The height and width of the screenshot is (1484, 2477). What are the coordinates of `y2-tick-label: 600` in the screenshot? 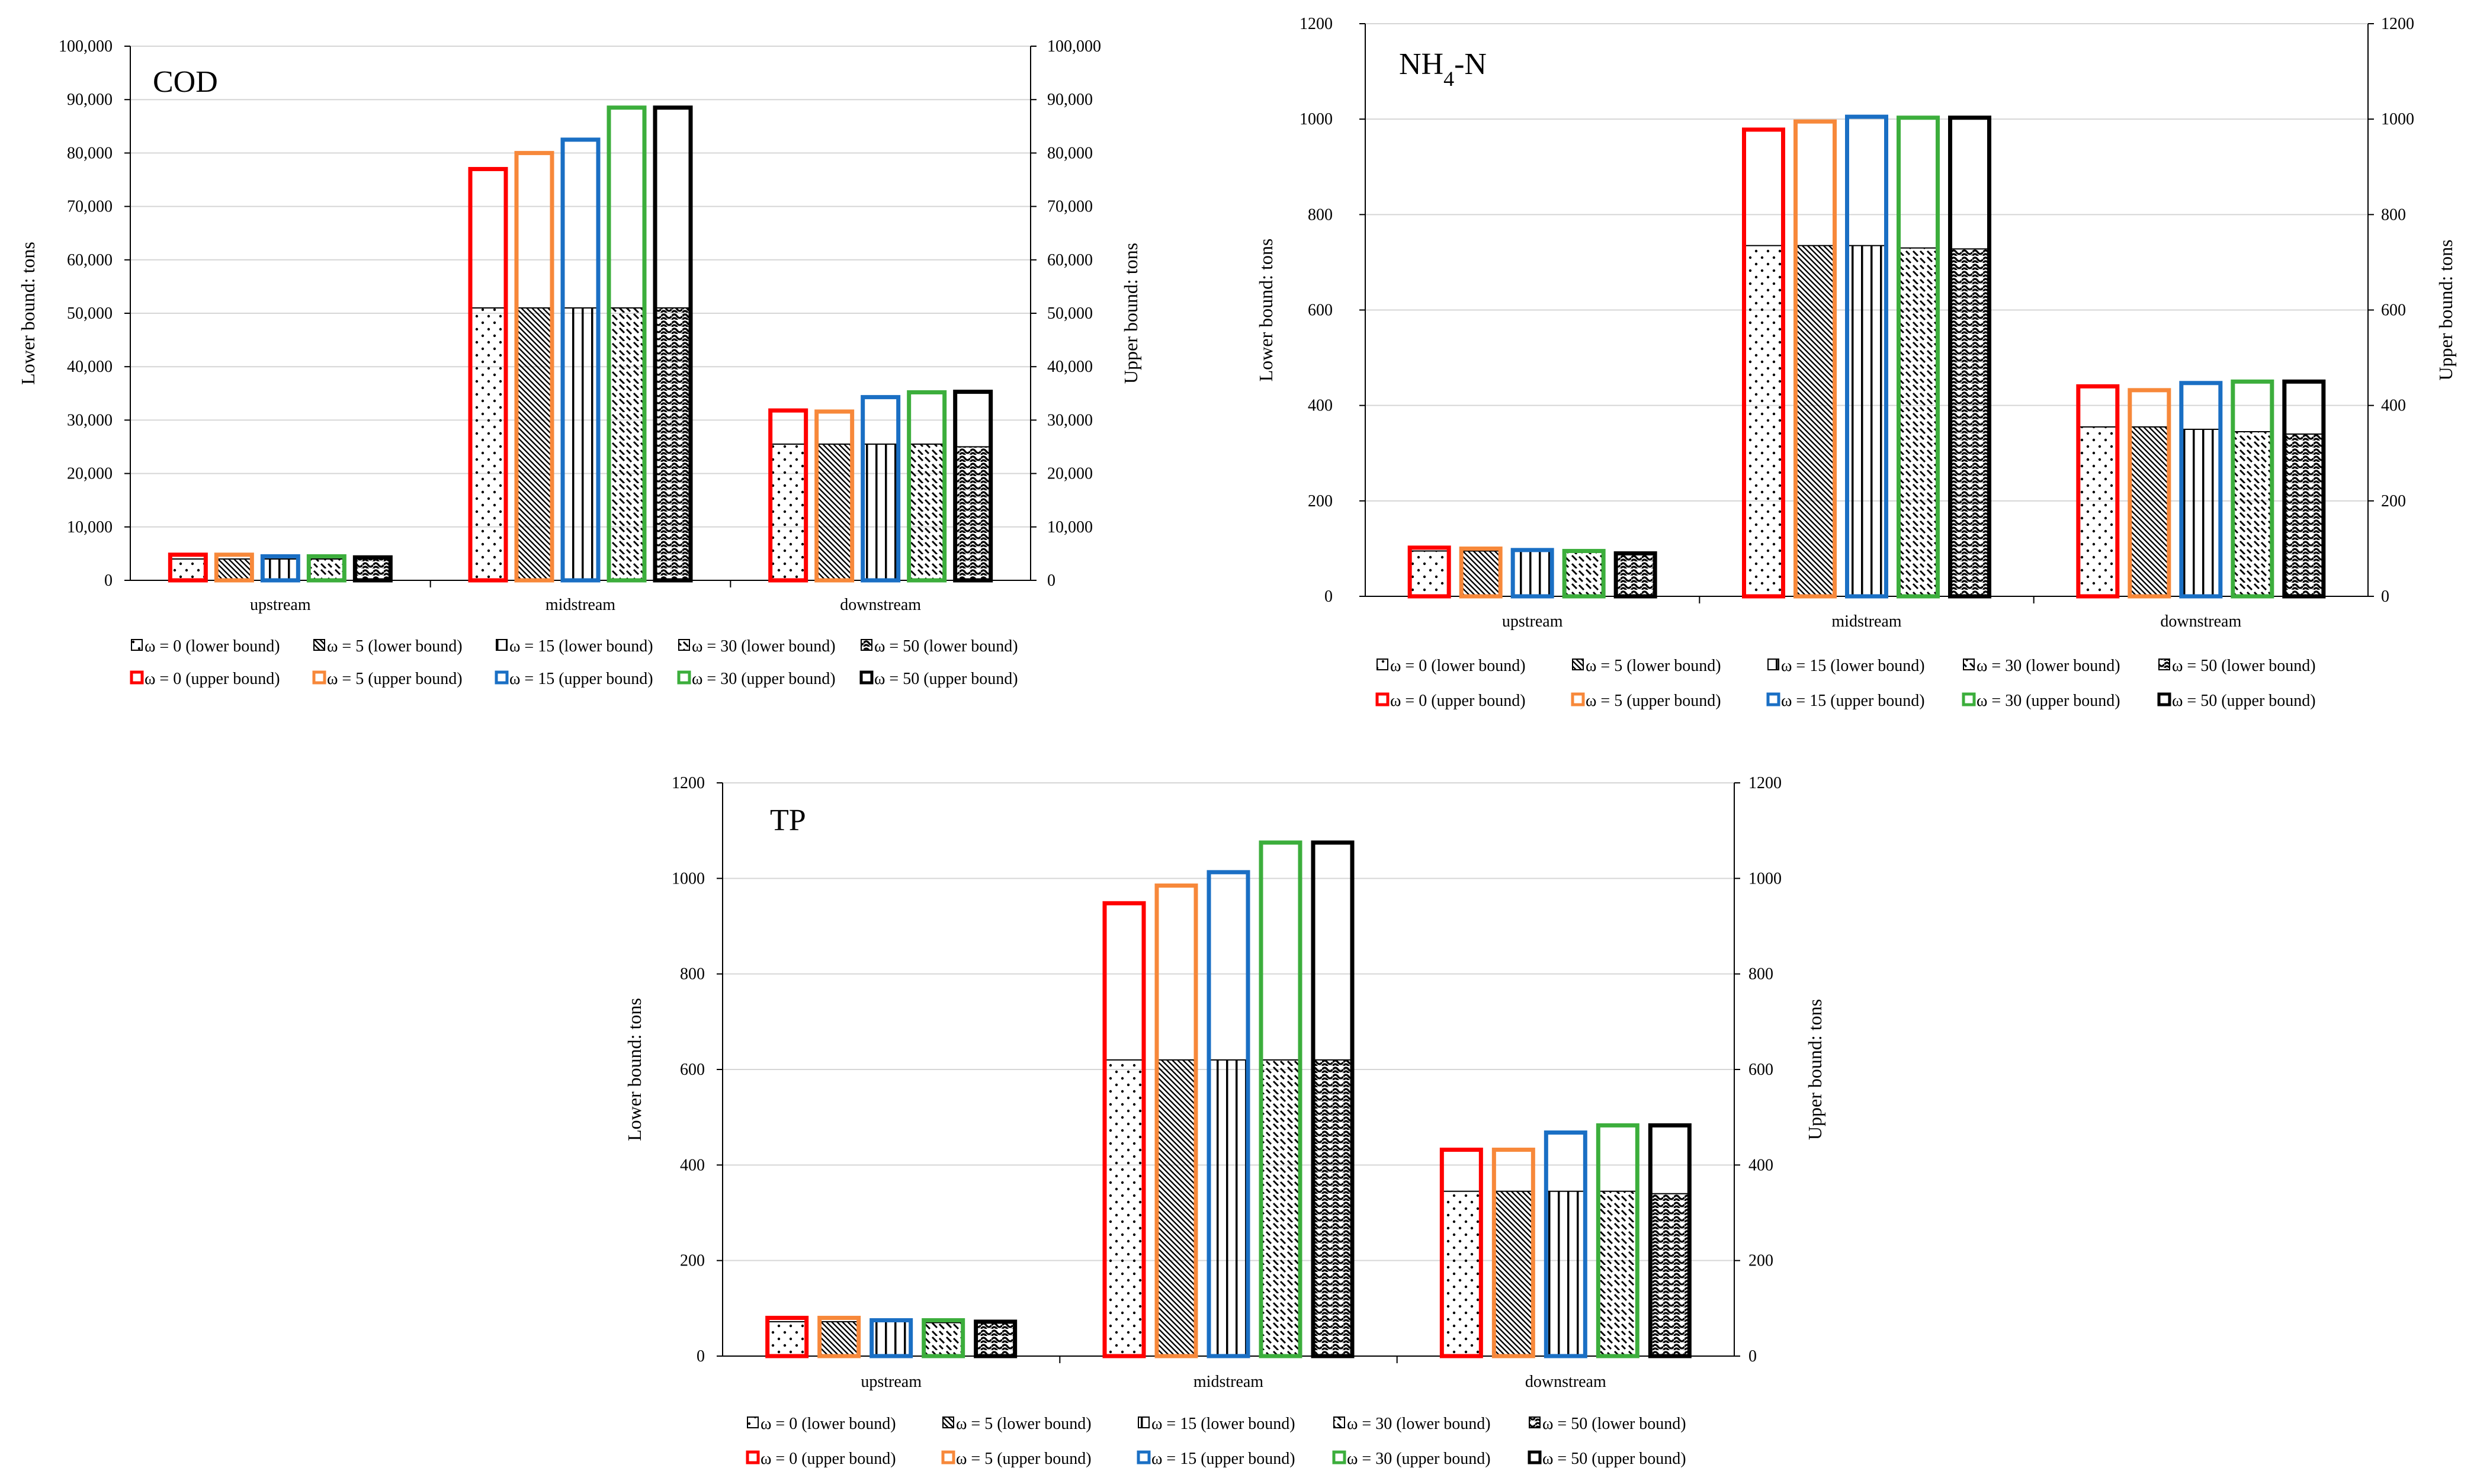 It's located at (1760, 1070).